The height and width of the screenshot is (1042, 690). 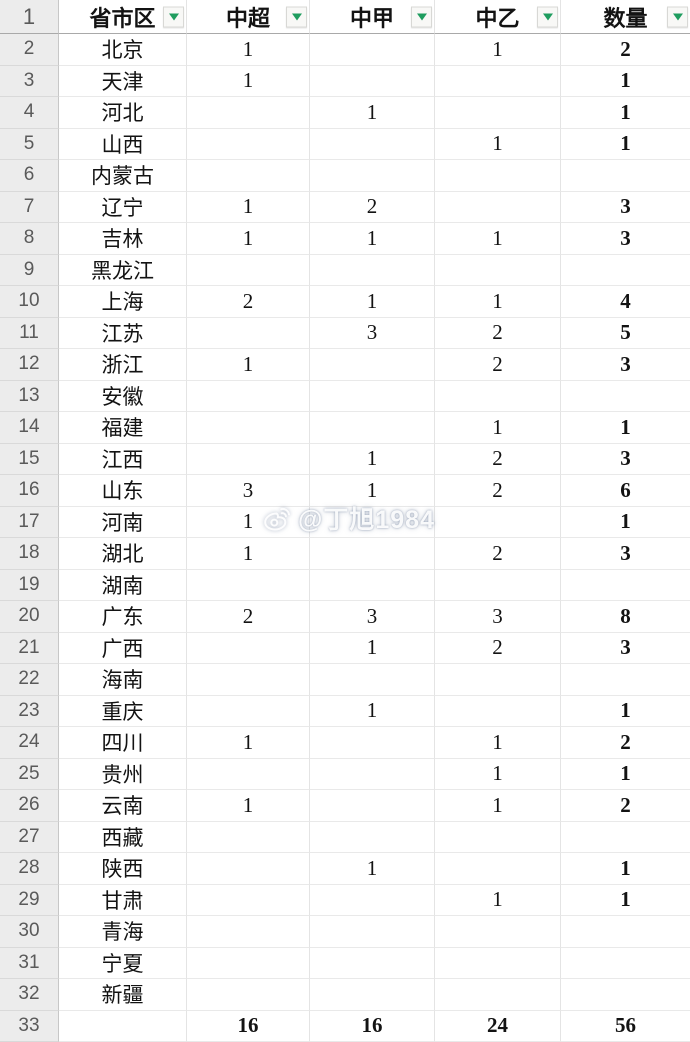 What do you see at coordinates (29, 428) in the screenshot?
I see `row-number: 14` at bounding box center [29, 428].